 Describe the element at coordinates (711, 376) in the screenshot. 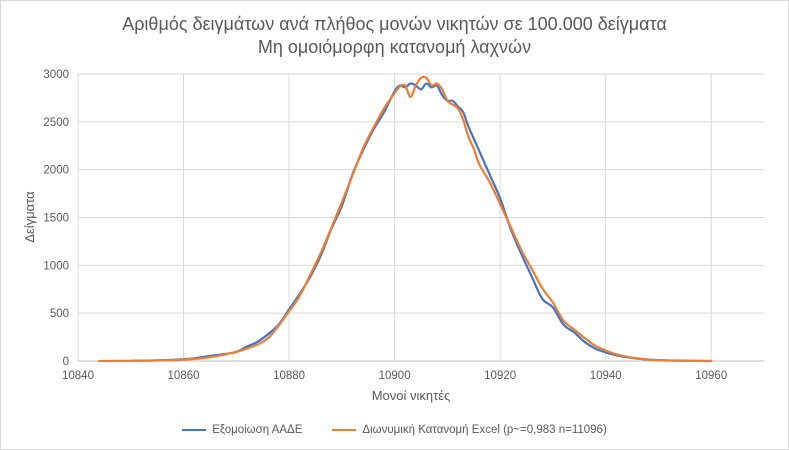

I see `x-tick-label: 10960` at that location.